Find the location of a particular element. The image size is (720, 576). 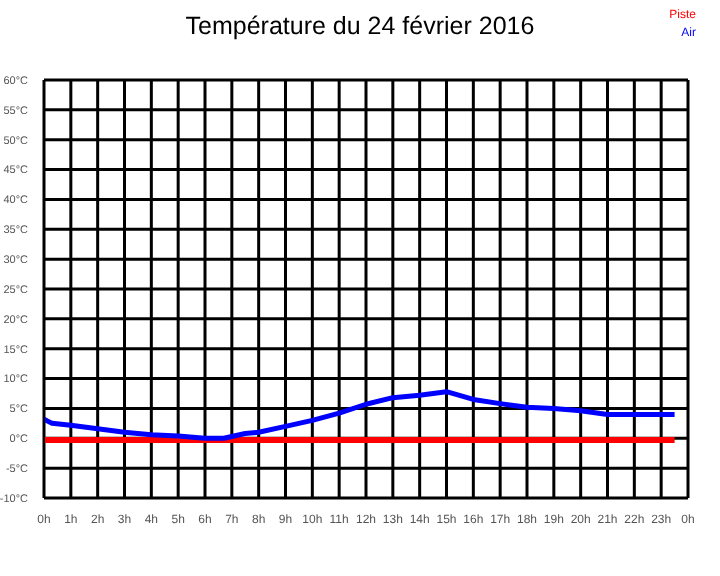

chart-title: Température du 24 février 2016 is located at coordinates (360, 26).